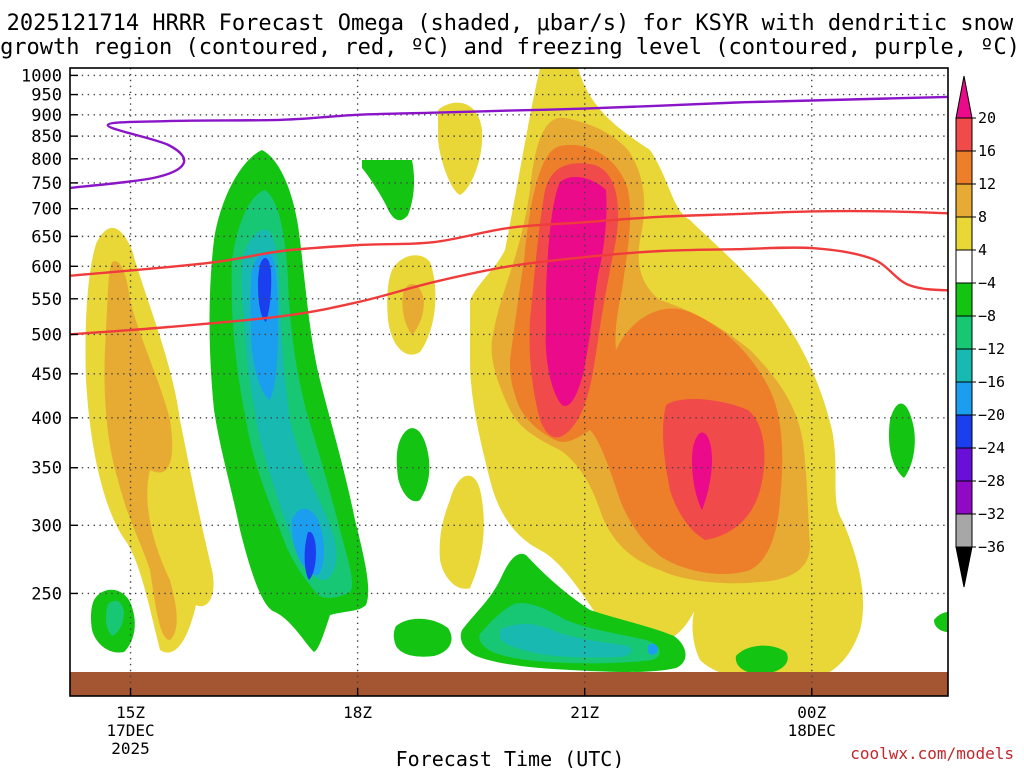 This screenshot has height=768, width=1024. What do you see at coordinates (461, 532) in the screenshot?
I see `positive-omega-low-22z` at bounding box center [461, 532].